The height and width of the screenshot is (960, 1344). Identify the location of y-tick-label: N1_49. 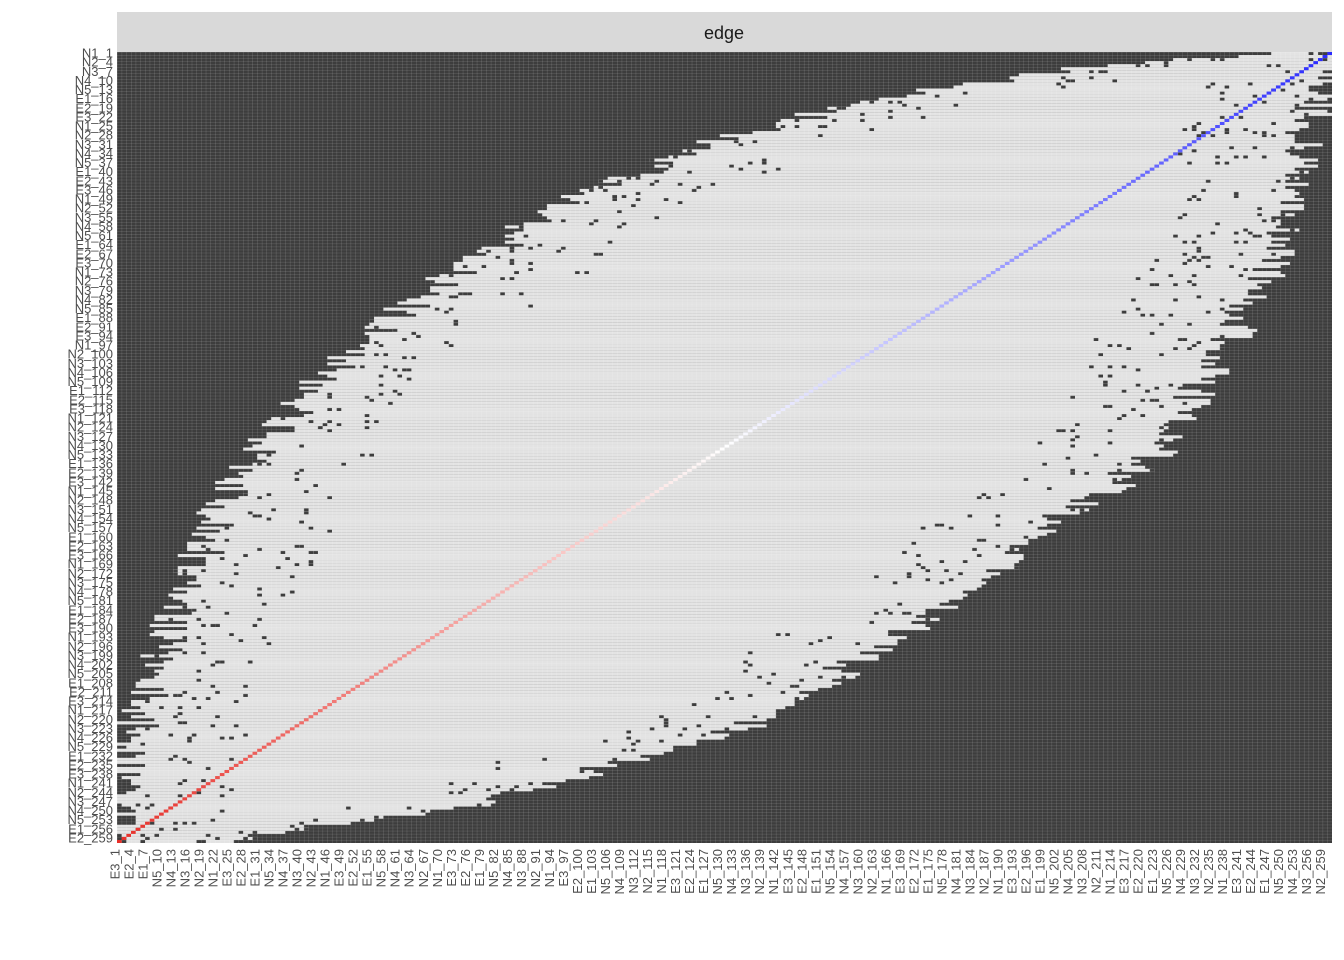
(94, 199).